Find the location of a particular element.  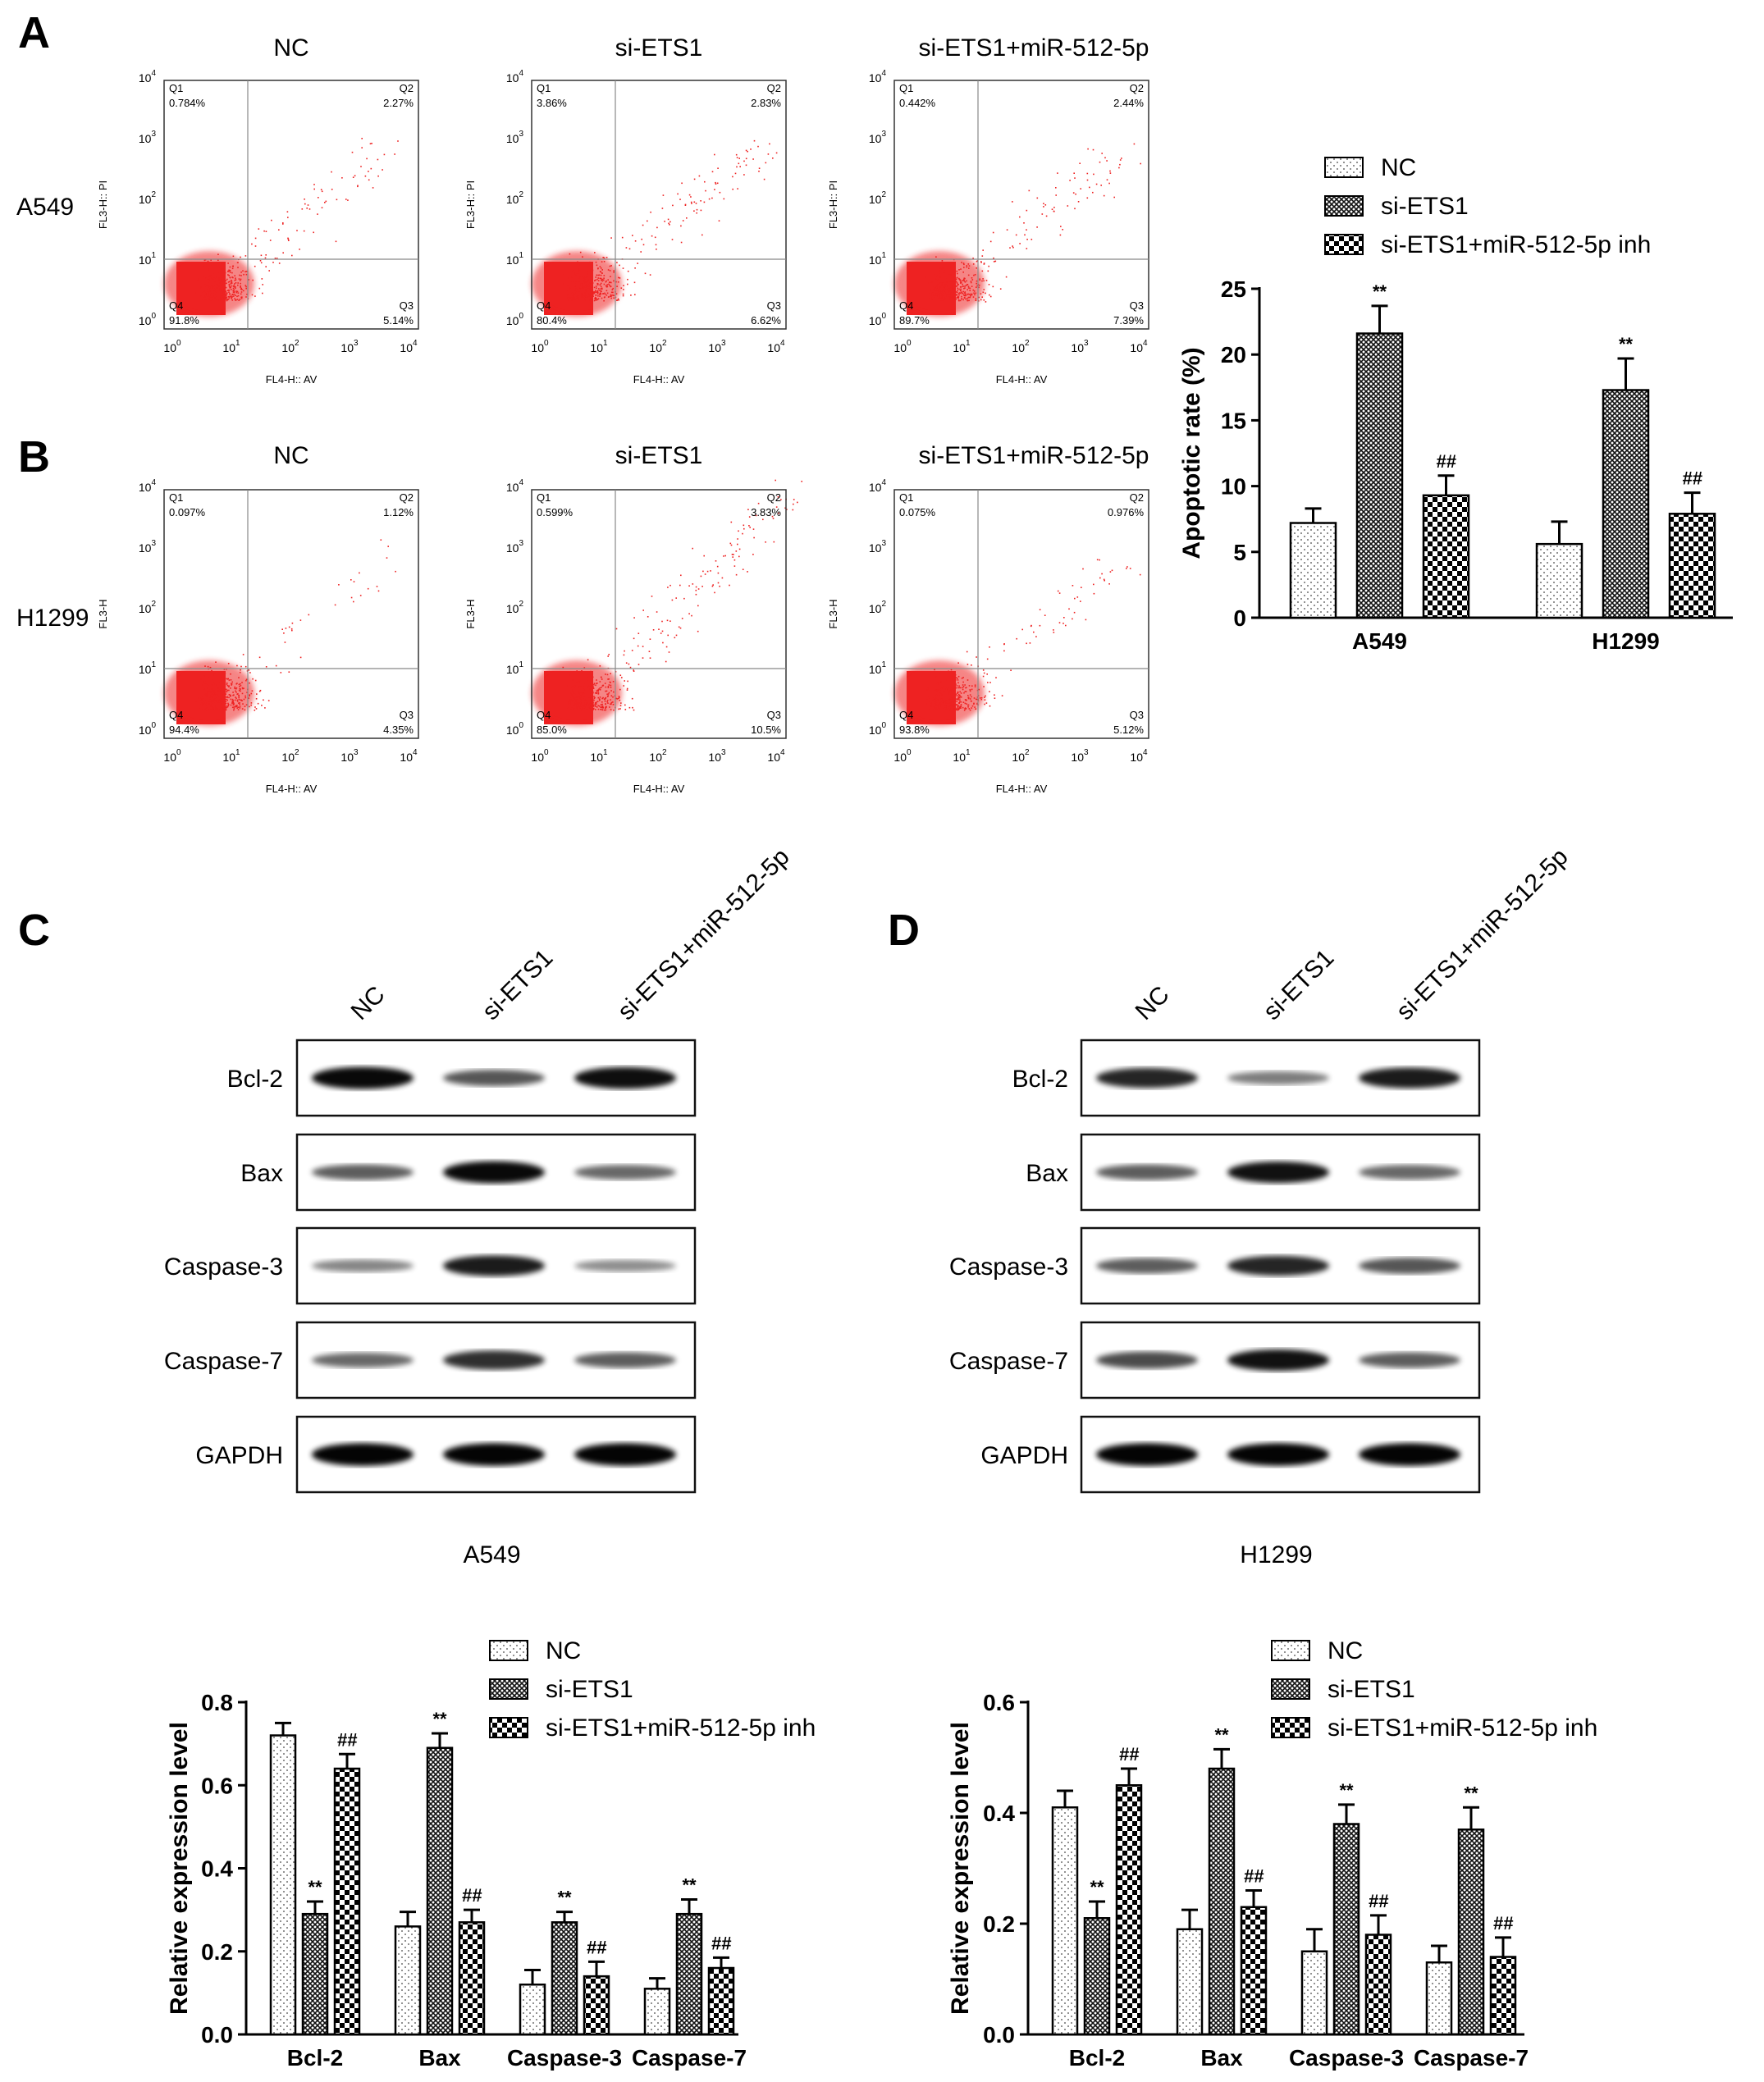

tick-exponent: 0 is located at coordinates (547, 343).